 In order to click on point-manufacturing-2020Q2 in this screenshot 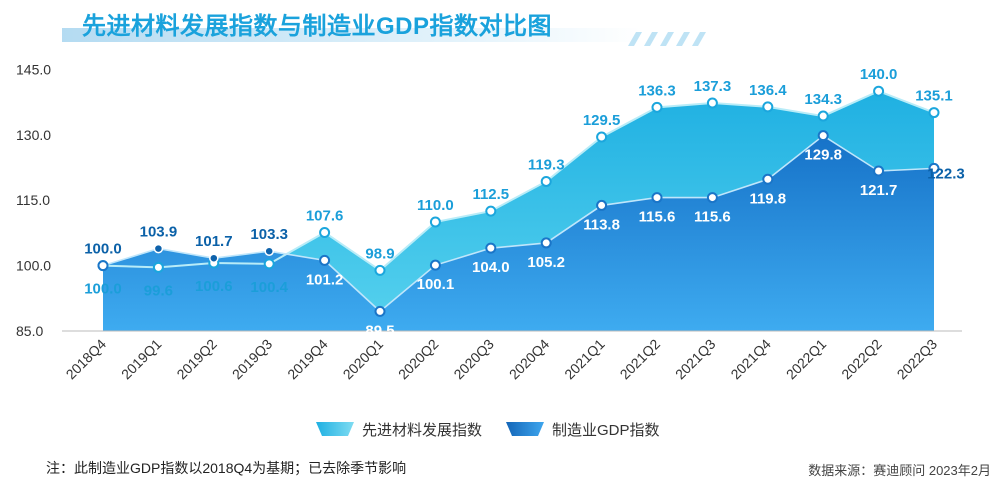, I will do `click(435, 265)`.